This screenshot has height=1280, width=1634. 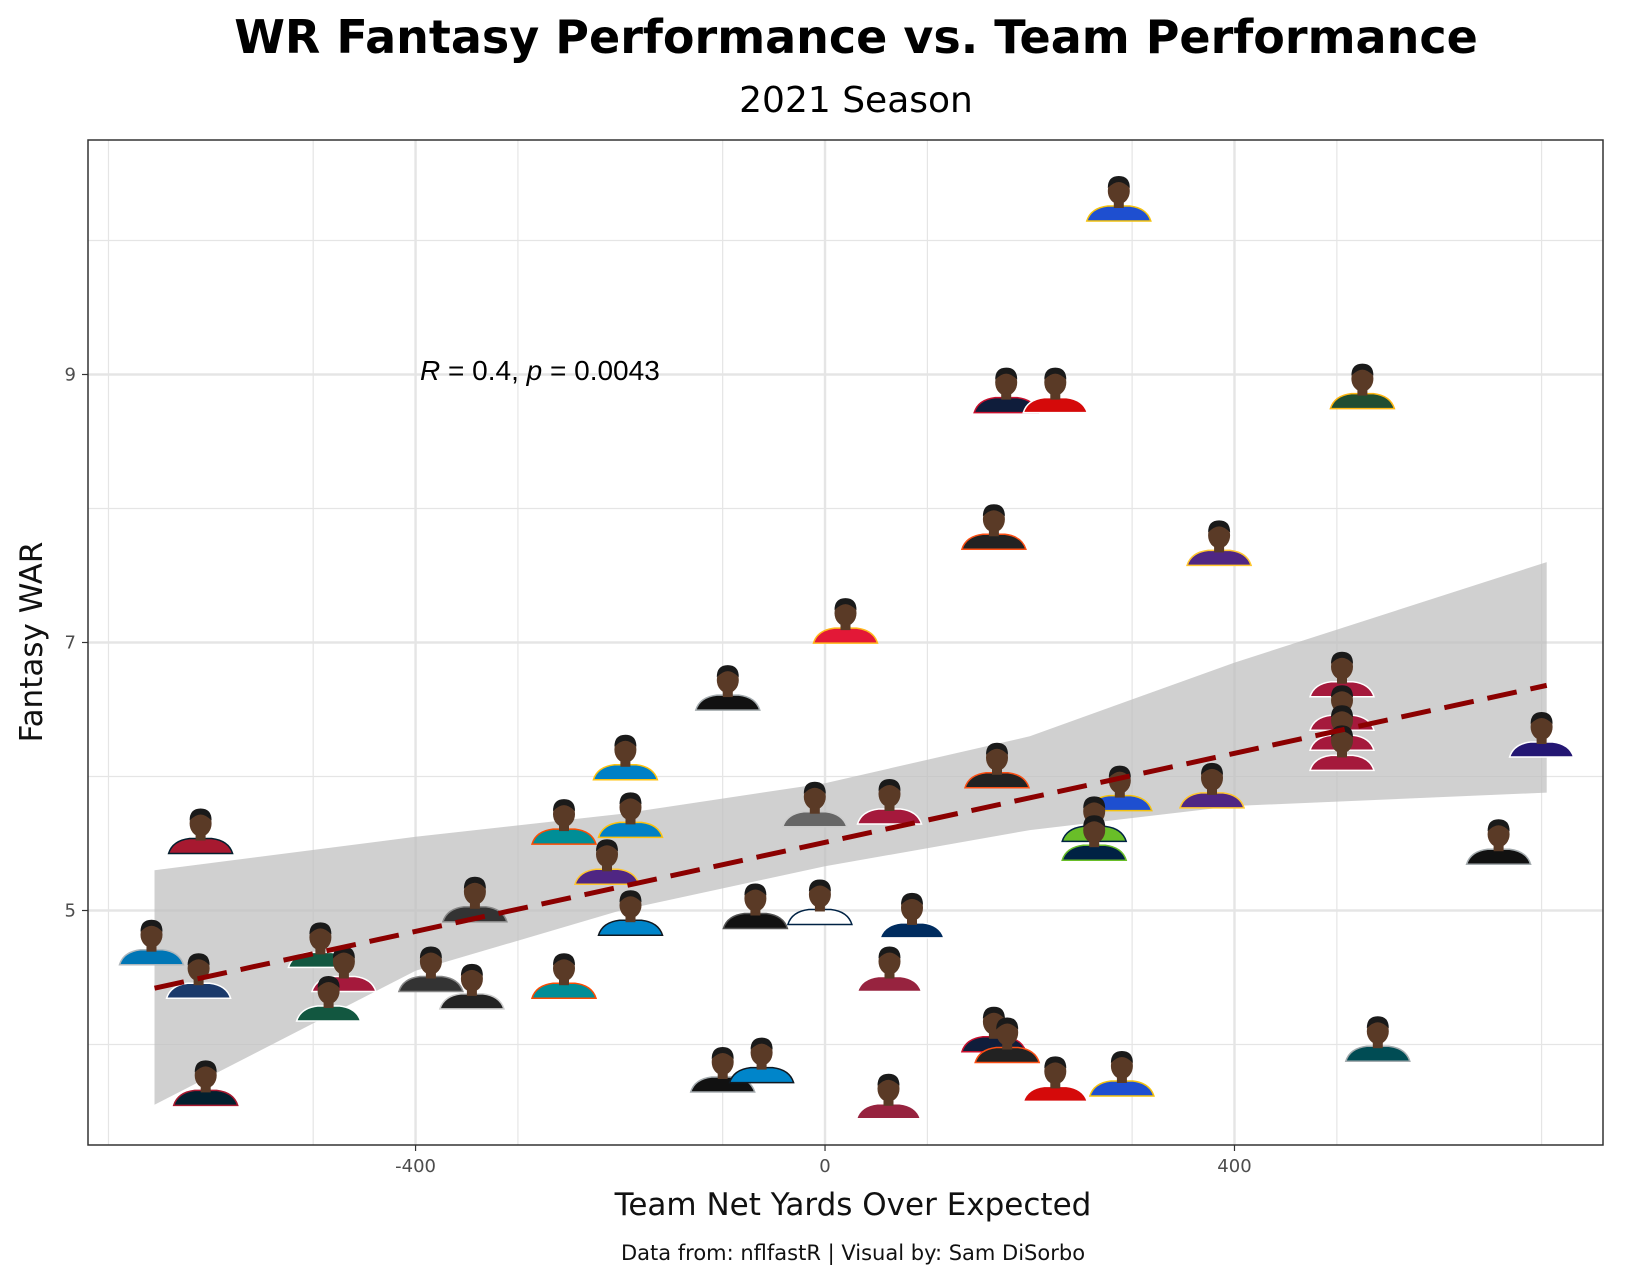 What do you see at coordinates (601, 370) in the screenshot?
I see `p-value: = 0.0043` at bounding box center [601, 370].